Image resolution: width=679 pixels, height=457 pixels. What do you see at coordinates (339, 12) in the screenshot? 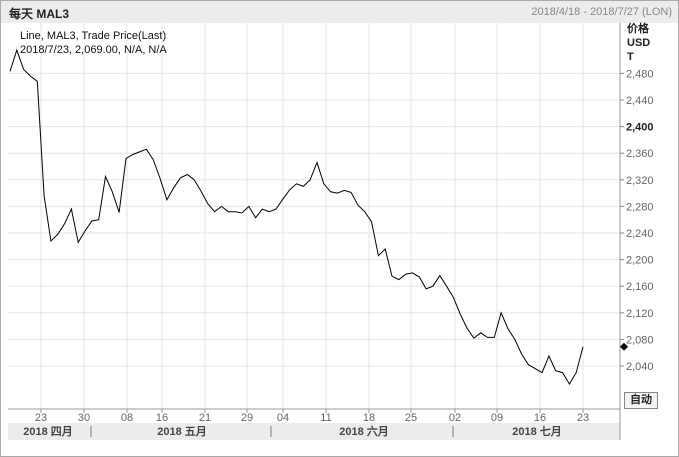
I see `chart-header: 每天 MAL3 2018/4/18 - 2018/7/27 (LON)` at bounding box center [339, 12].